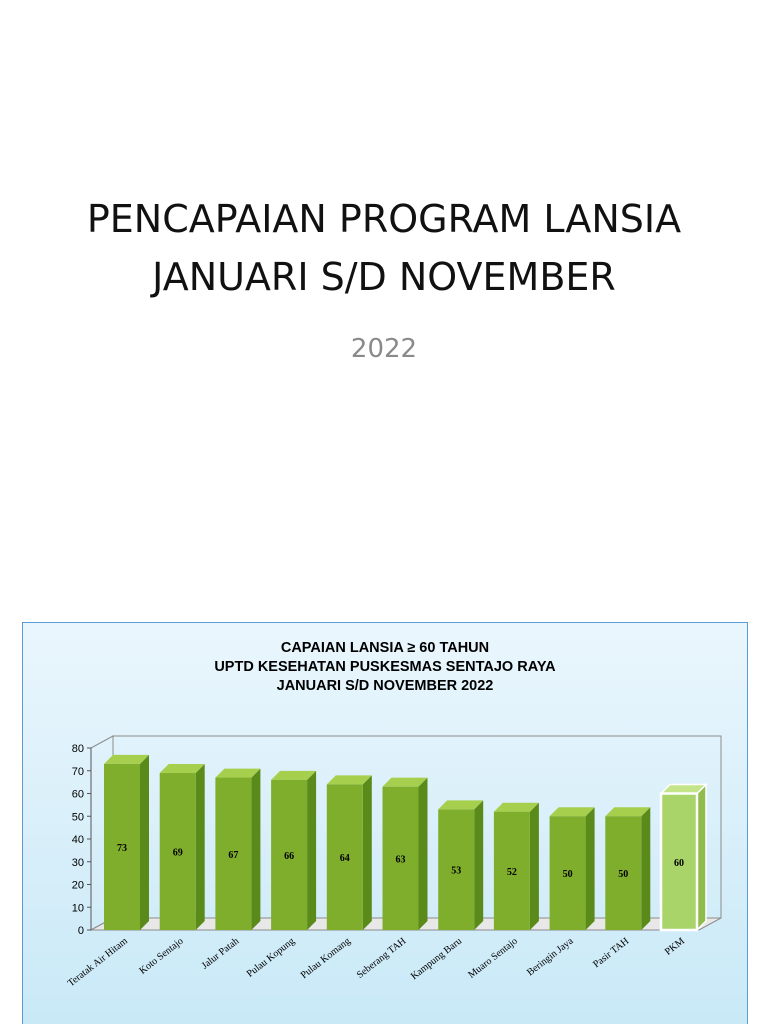 Image resolution: width=768 pixels, height=1025 pixels. I want to click on y-tick-label: 80, so click(78, 749).